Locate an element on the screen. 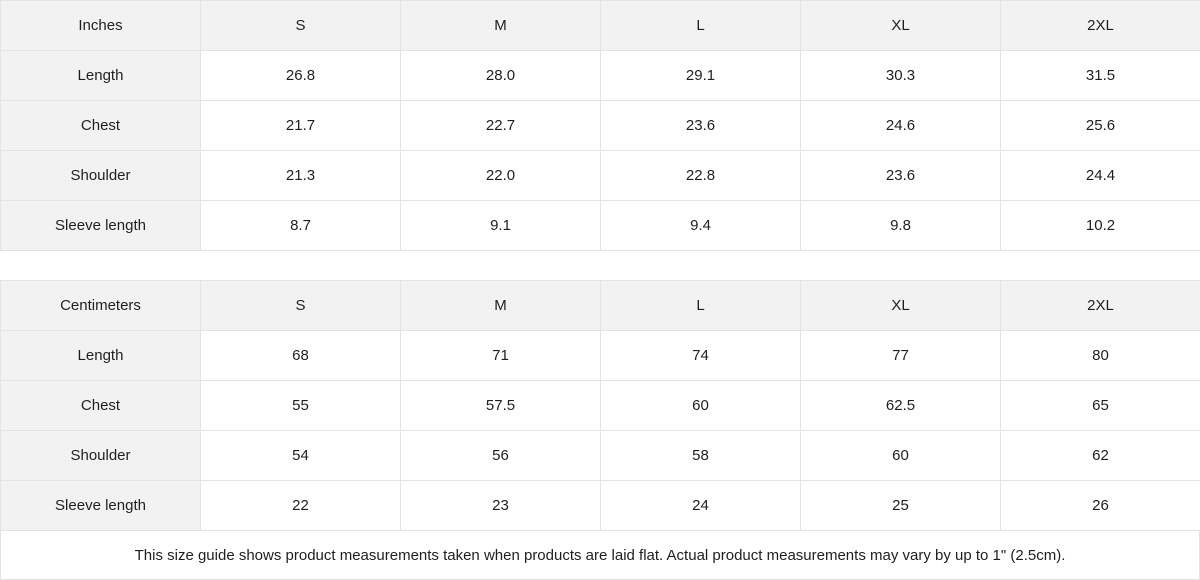  cell-shoulder-2xl: 62 is located at coordinates (1100, 456).